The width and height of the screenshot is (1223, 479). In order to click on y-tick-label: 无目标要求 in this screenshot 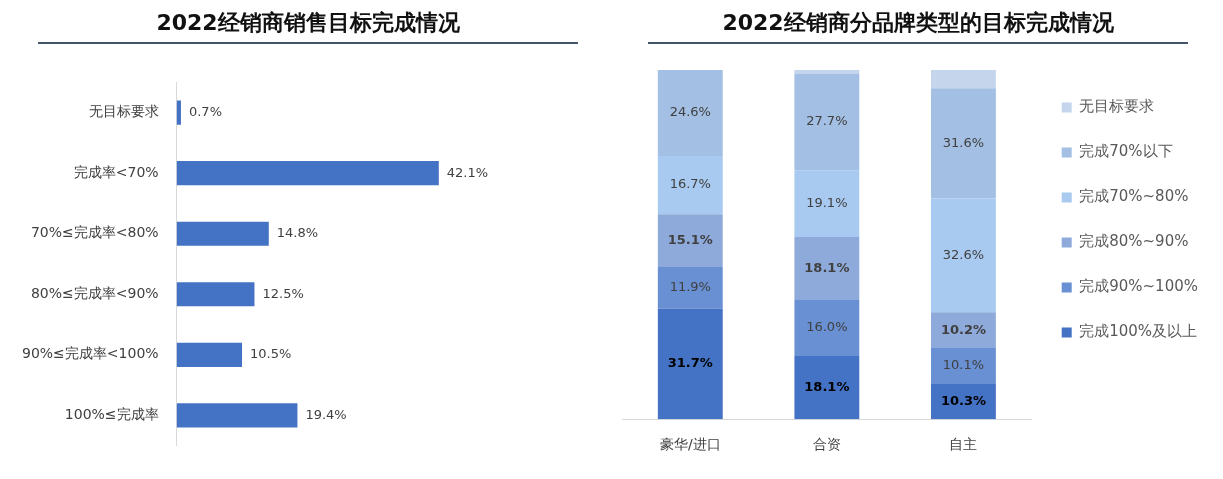, I will do `click(123, 111)`.